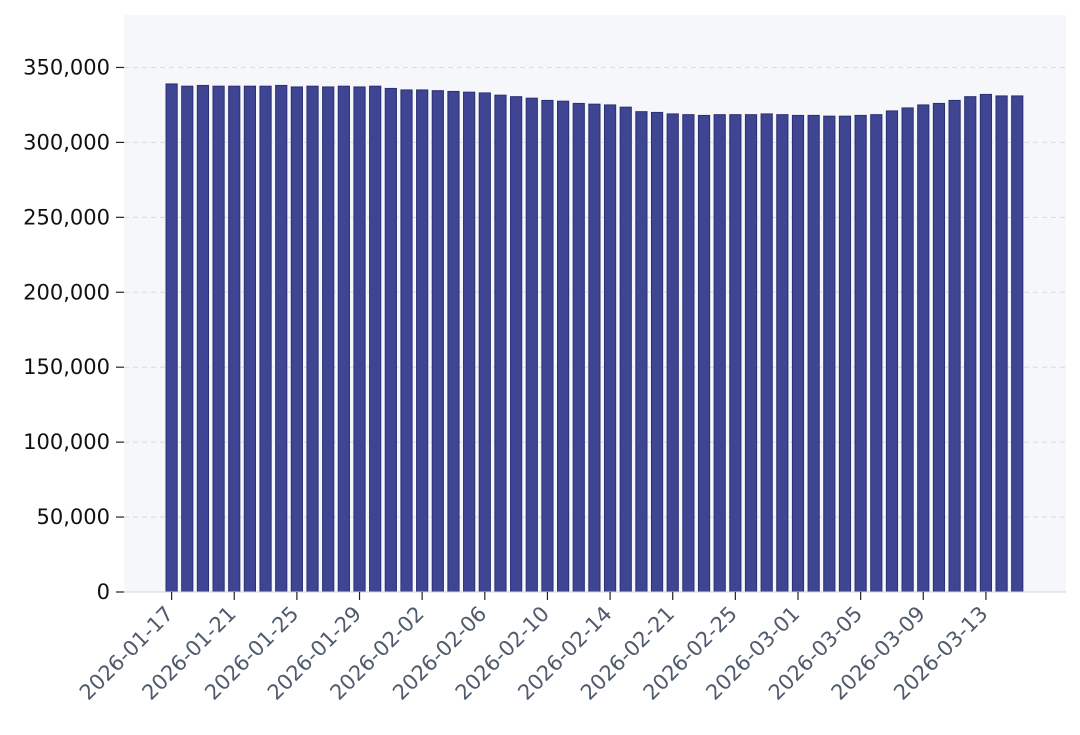 The image size is (1080, 735). What do you see at coordinates (103, 592) in the screenshot?
I see `y-tick-label: 0` at bounding box center [103, 592].